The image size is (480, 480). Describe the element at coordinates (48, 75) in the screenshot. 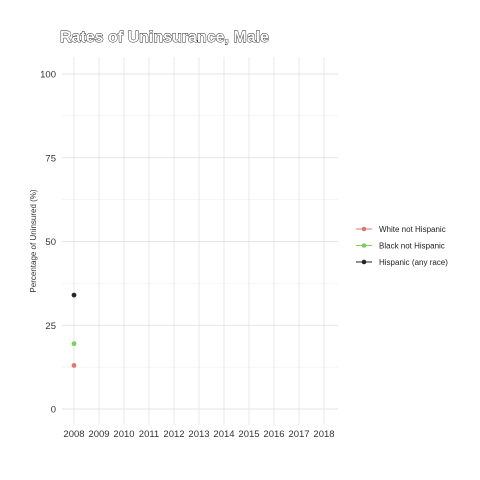

I see `y-tick-label: 100` at that location.